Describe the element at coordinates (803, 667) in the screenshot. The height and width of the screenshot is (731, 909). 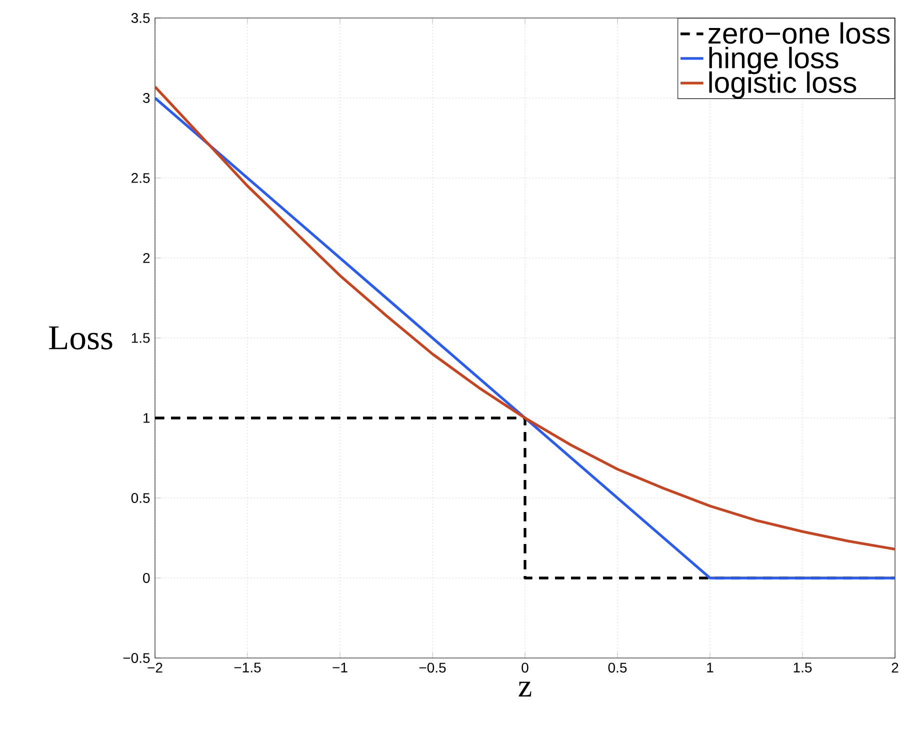
I see `x-tick-label: 1.5` at that location.